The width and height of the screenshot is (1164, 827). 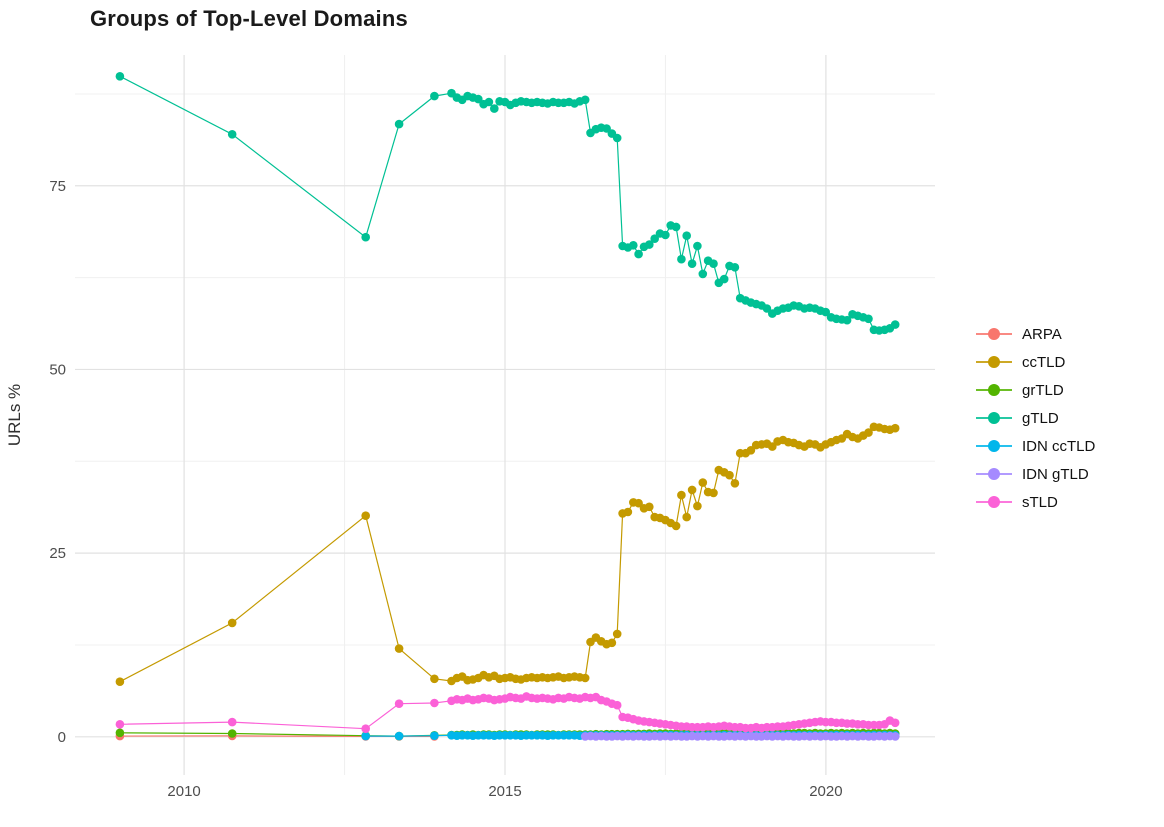 I want to click on legend-item-gtld: gTLD, so click(x=1035, y=418).